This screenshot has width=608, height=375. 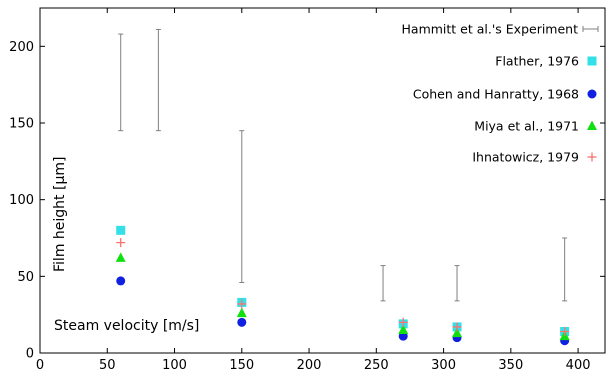 I want to click on x-axis-title: Steam velocity [m/s], so click(x=126, y=326).